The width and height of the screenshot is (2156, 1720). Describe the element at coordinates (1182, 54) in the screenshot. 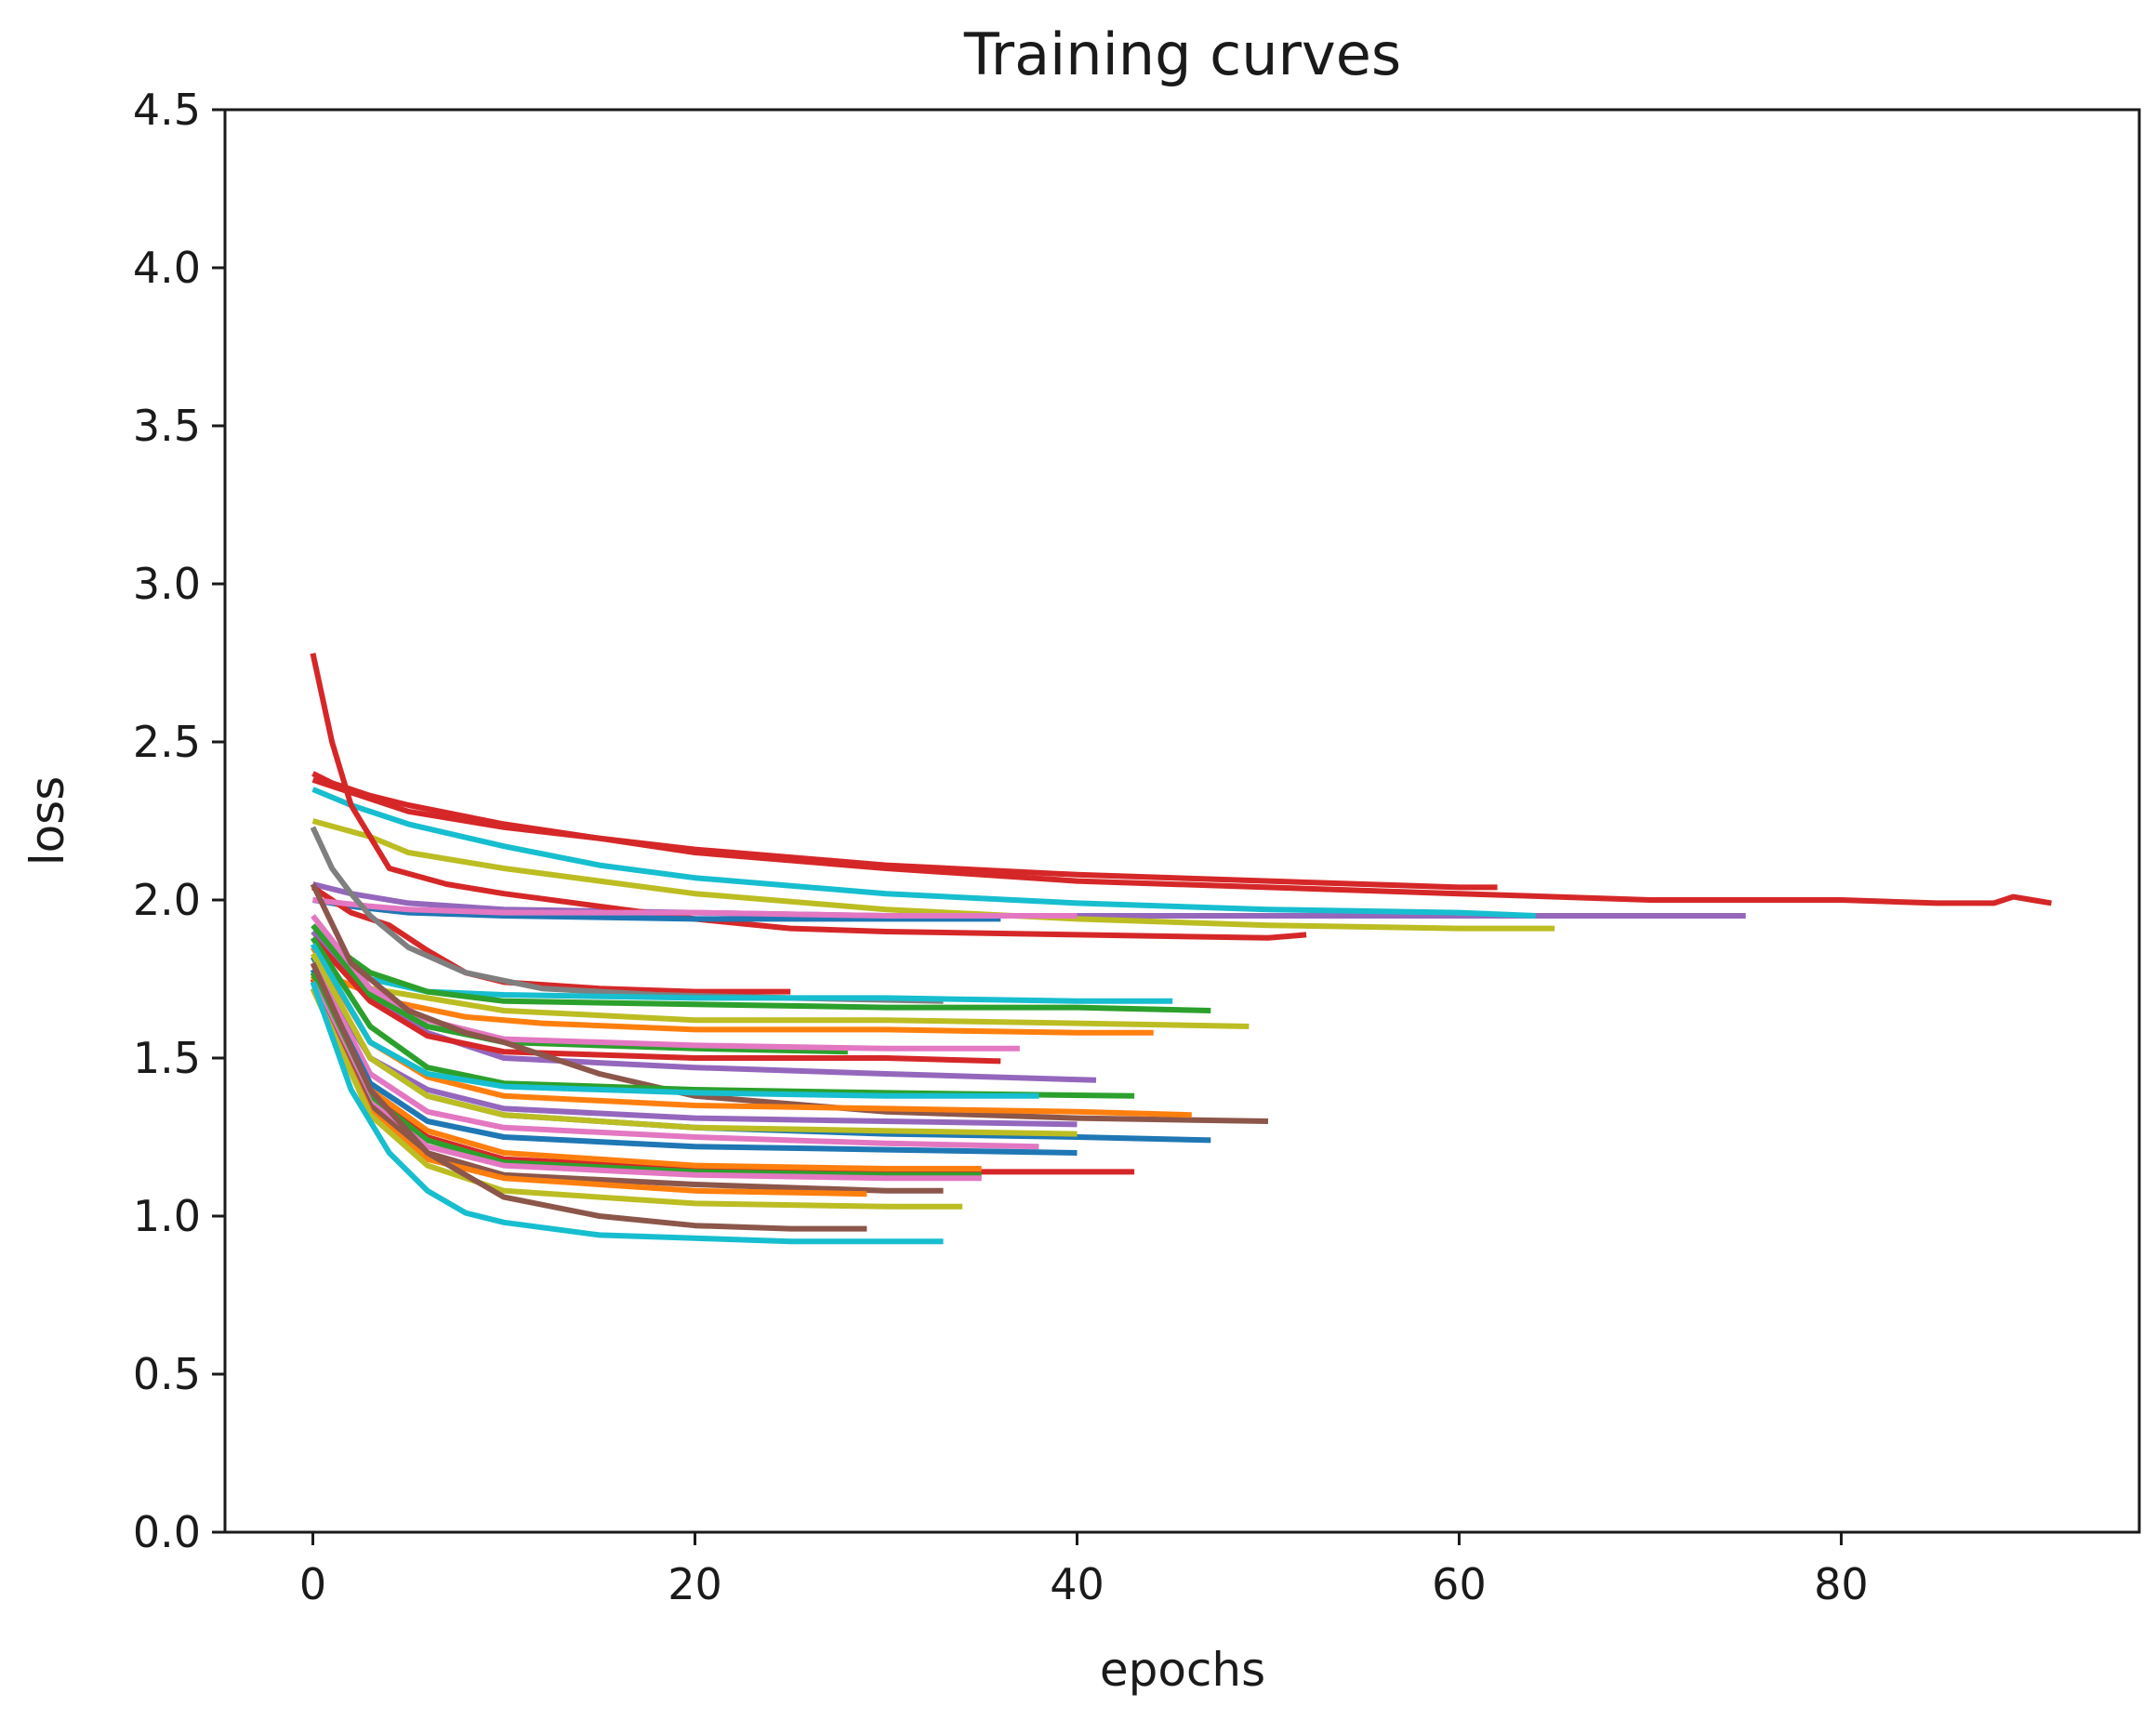

I see `chart-title: Training curves` at that location.